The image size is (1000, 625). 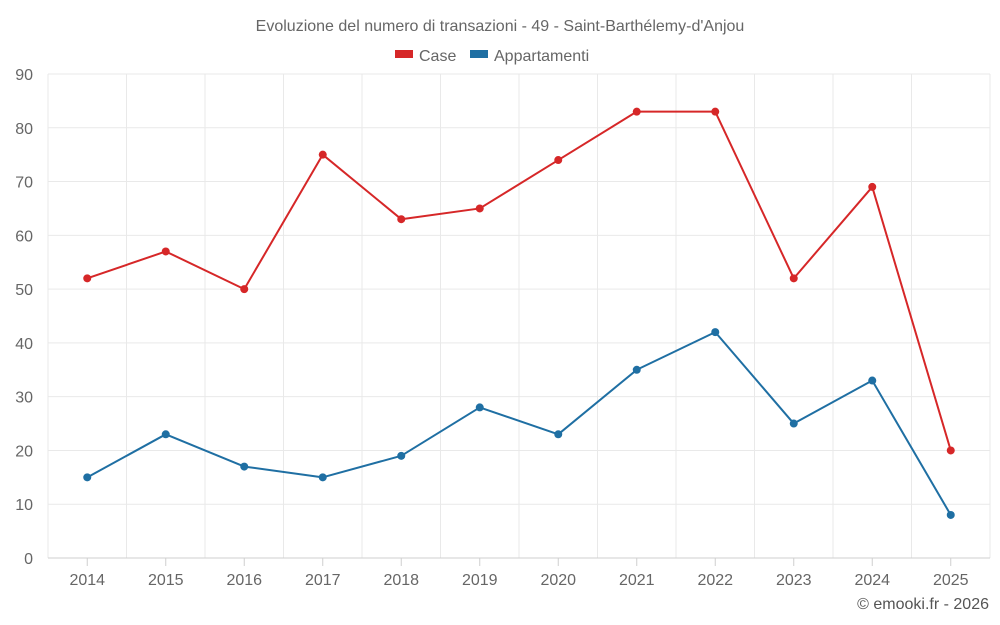 I want to click on data-point-case-2016, so click(x=244, y=289).